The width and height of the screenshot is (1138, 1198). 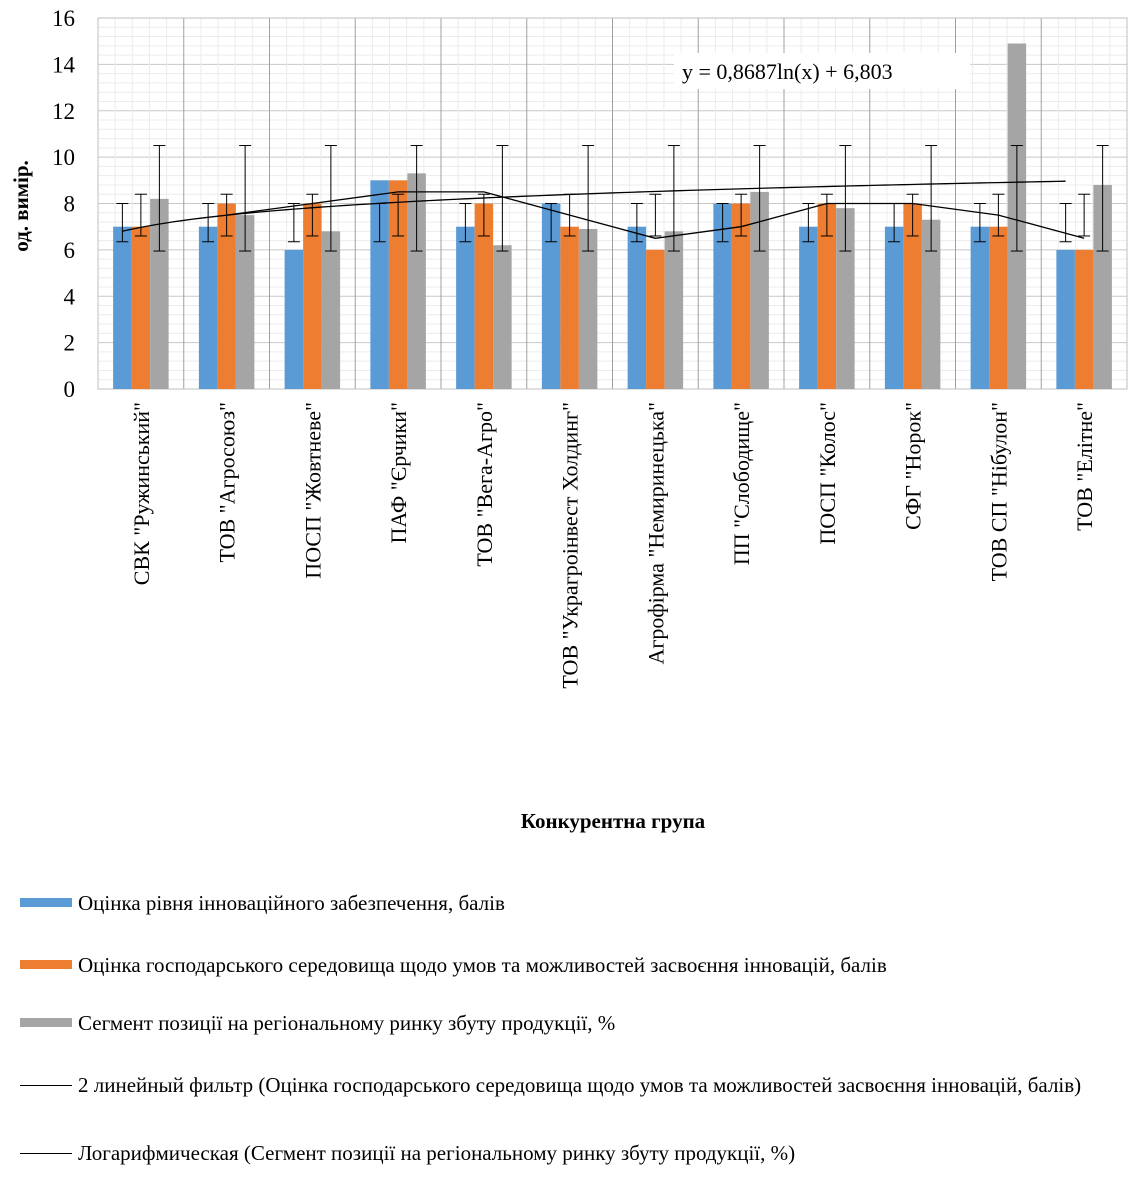 I want to click on y-tick-label: 6, so click(x=70, y=250).